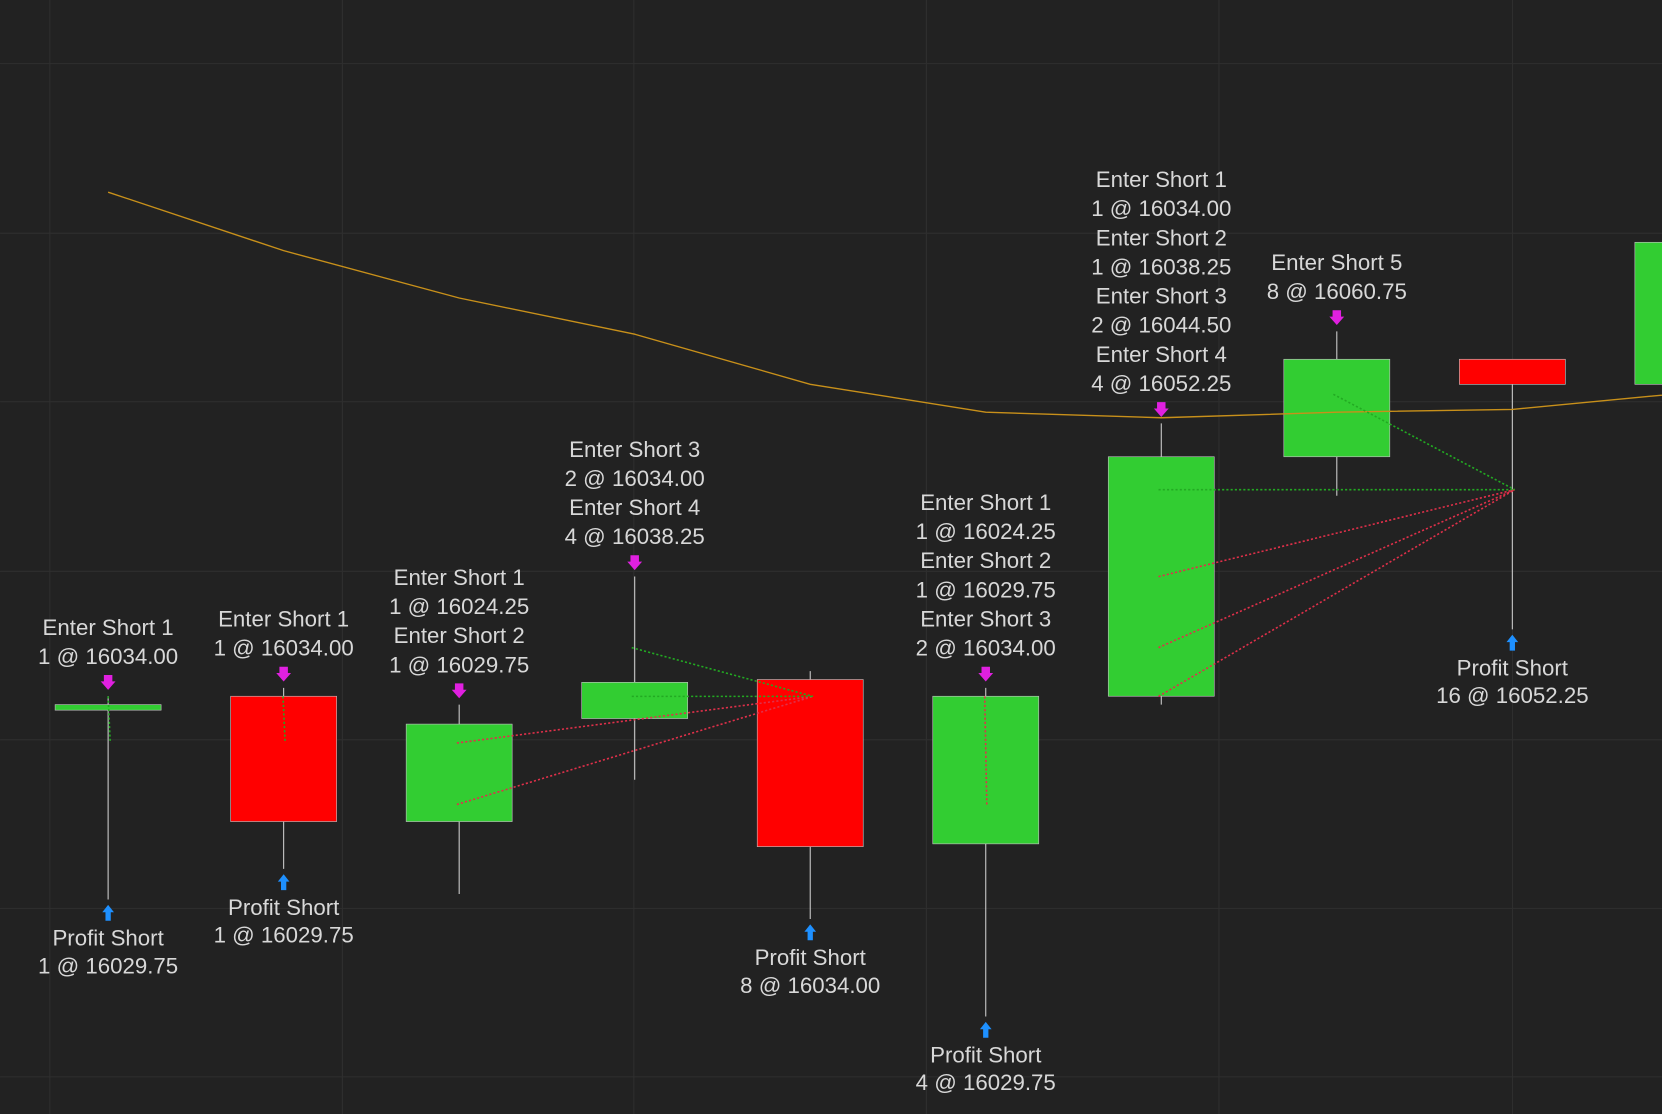 This screenshot has height=1114, width=1662. What do you see at coordinates (1161, 383) in the screenshot?
I see `entry-label: 4 @ 16052.25` at bounding box center [1161, 383].